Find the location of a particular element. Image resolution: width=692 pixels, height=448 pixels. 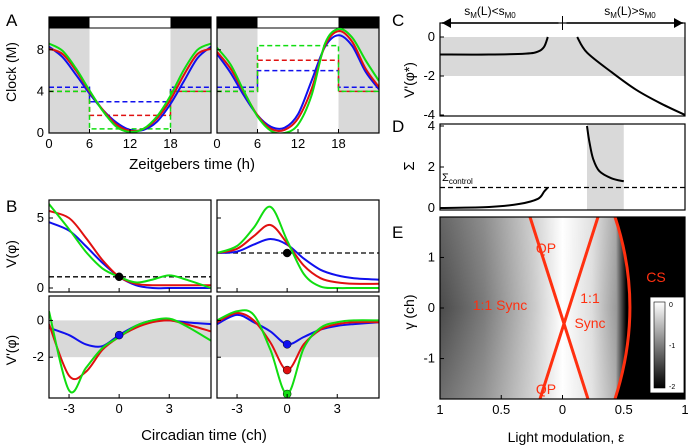

panel-b-top-right-plot is located at coordinates (298, 246).